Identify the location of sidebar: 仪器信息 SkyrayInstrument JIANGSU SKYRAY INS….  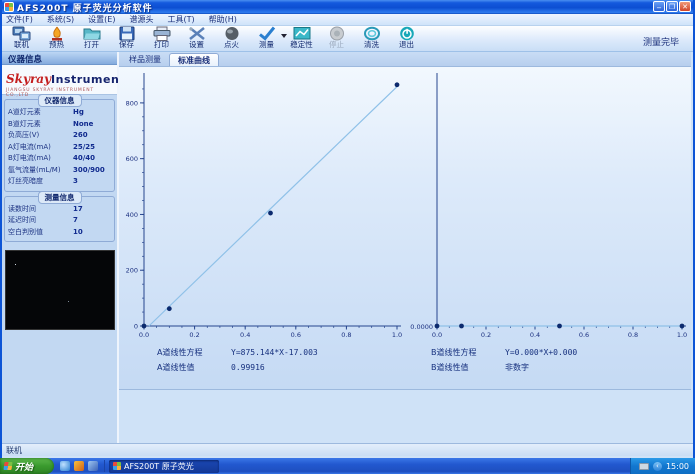
(63, 247).